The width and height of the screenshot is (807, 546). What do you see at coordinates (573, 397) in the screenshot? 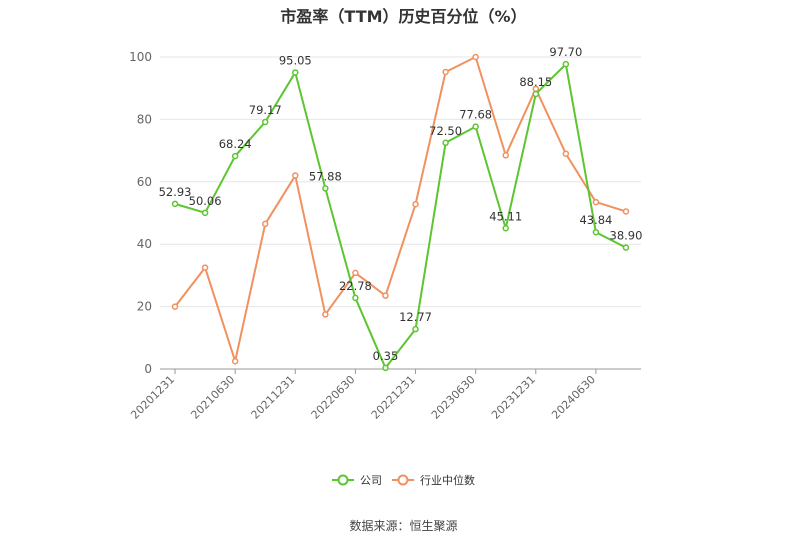
I see `x-tick-label: 20240630` at bounding box center [573, 397].